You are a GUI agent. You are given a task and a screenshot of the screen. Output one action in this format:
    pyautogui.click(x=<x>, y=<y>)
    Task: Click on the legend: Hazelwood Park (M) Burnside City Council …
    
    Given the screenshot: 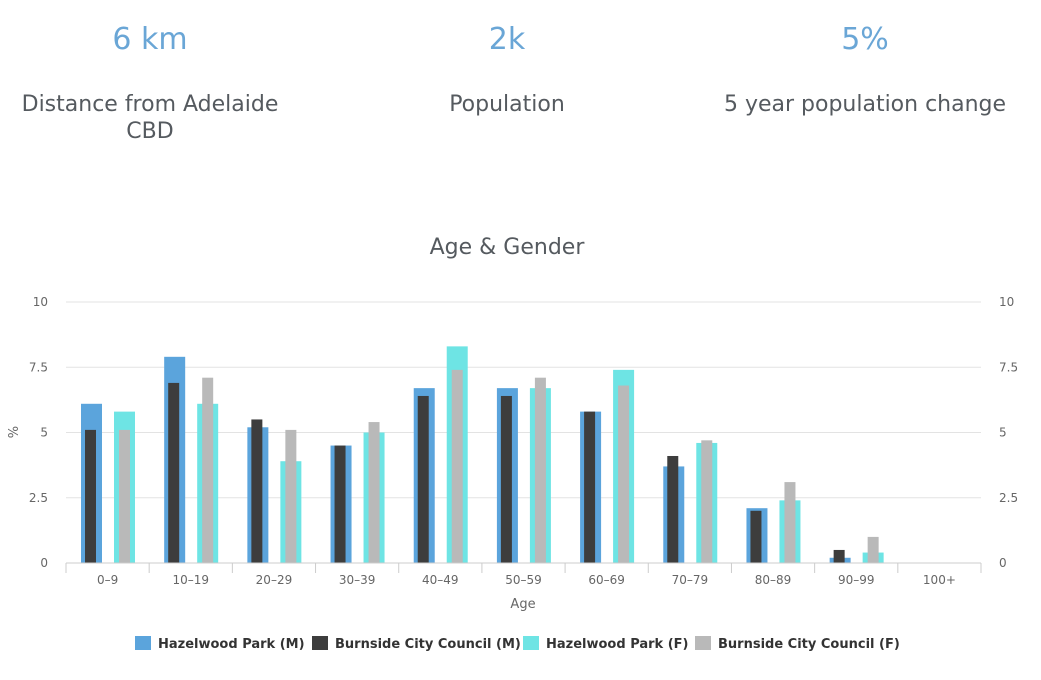 What is the action you would take?
    pyautogui.click(x=517, y=644)
    